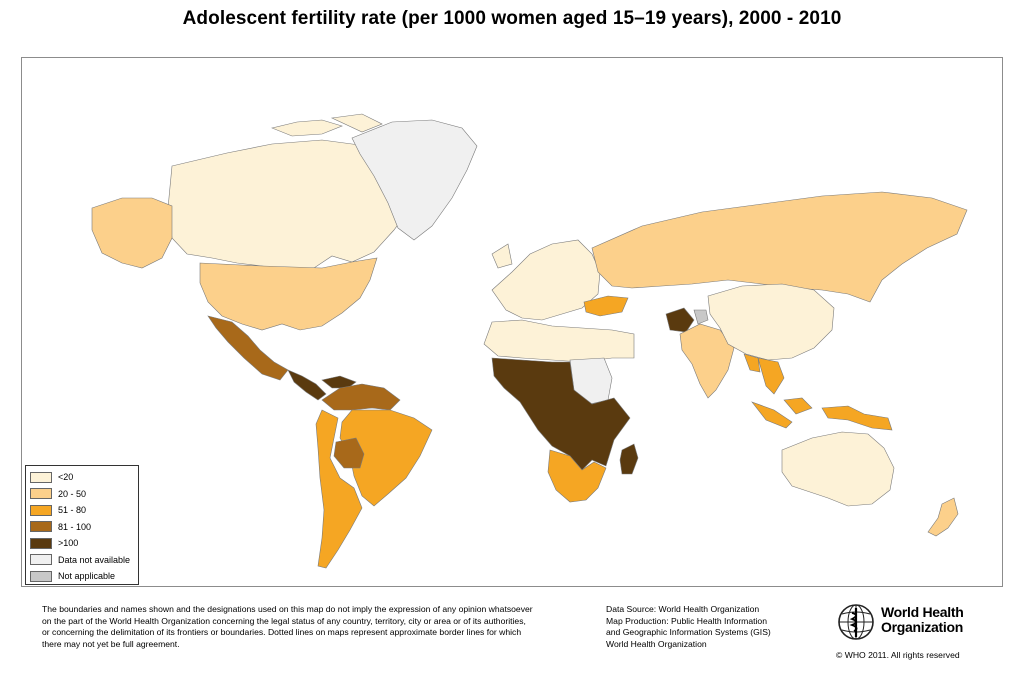 The height and width of the screenshot is (686, 1024). What do you see at coordinates (546, 280) in the screenshot?
I see `region-western-europe` at bounding box center [546, 280].